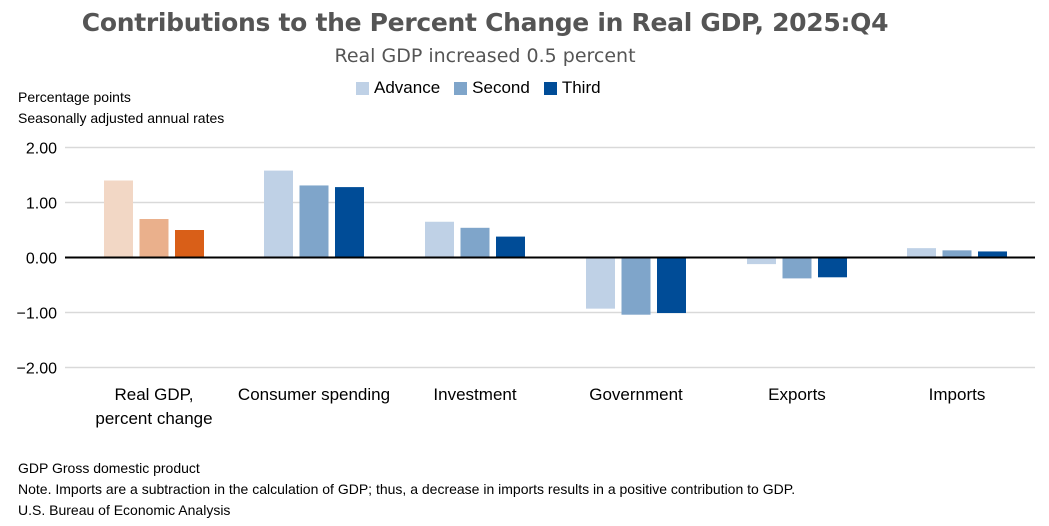  What do you see at coordinates (636, 394) in the screenshot?
I see `x-tick-label: Government` at bounding box center [636, 394].